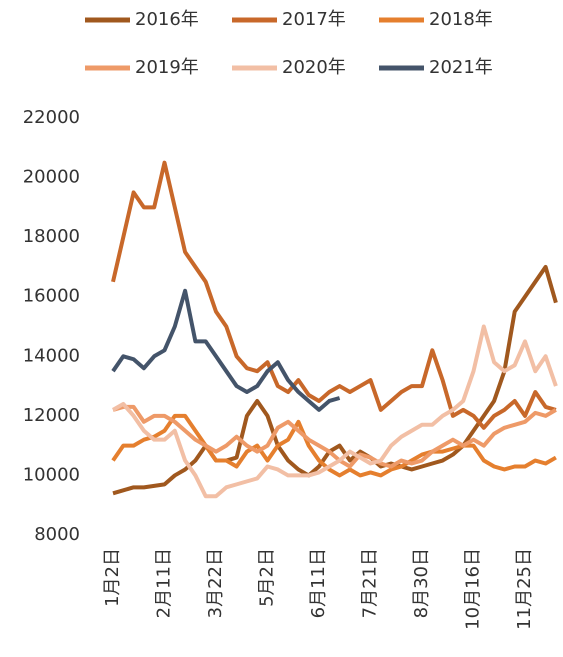  What do you see at coordinates (473, 589) in the screenshot?
I see `x-tick-label: 10月16日` at bounding box center [473, 589].